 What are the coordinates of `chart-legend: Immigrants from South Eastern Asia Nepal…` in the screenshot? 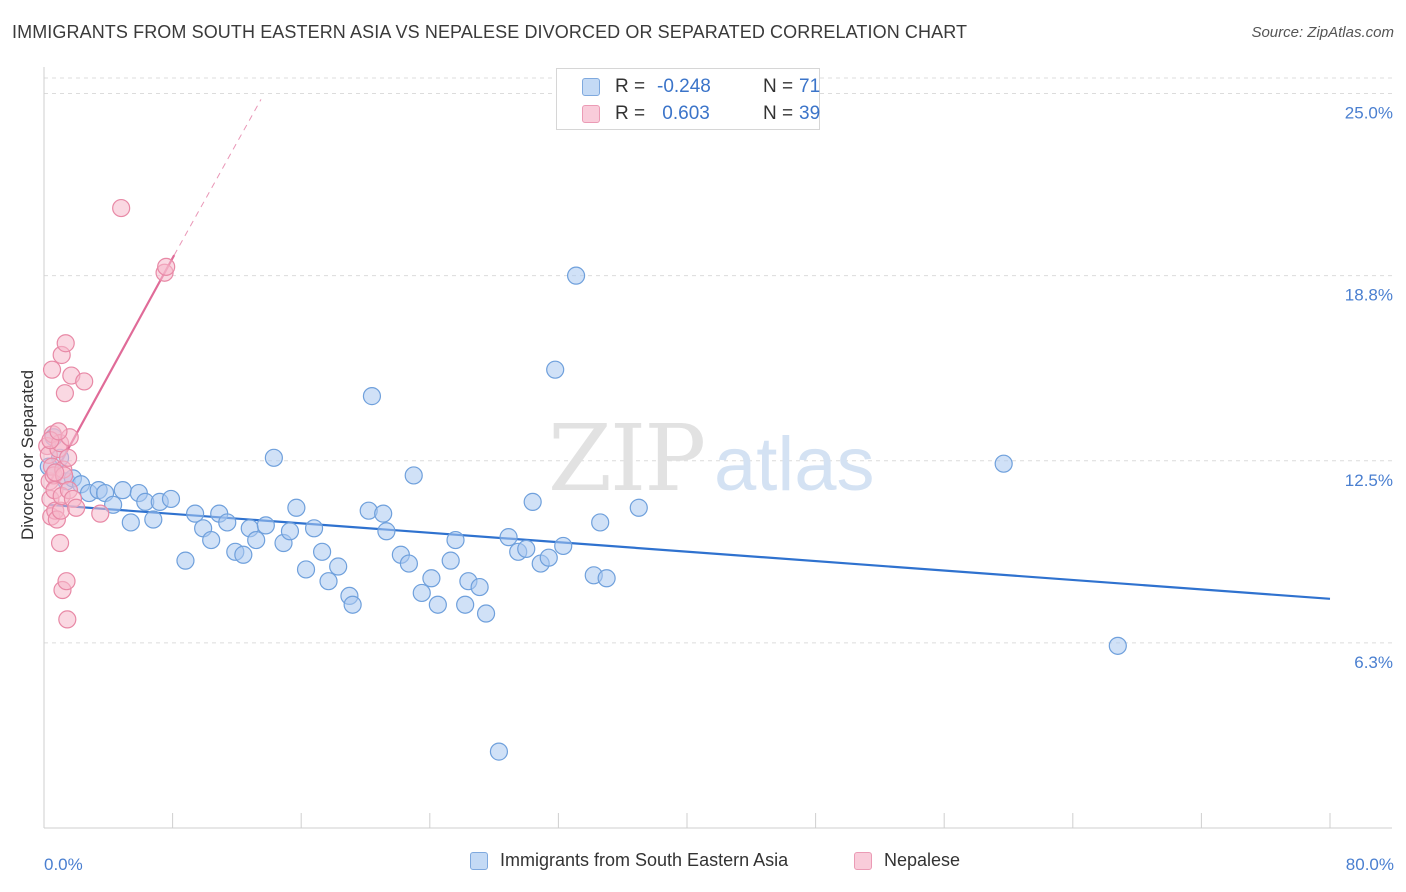 It's located at (703, 865).